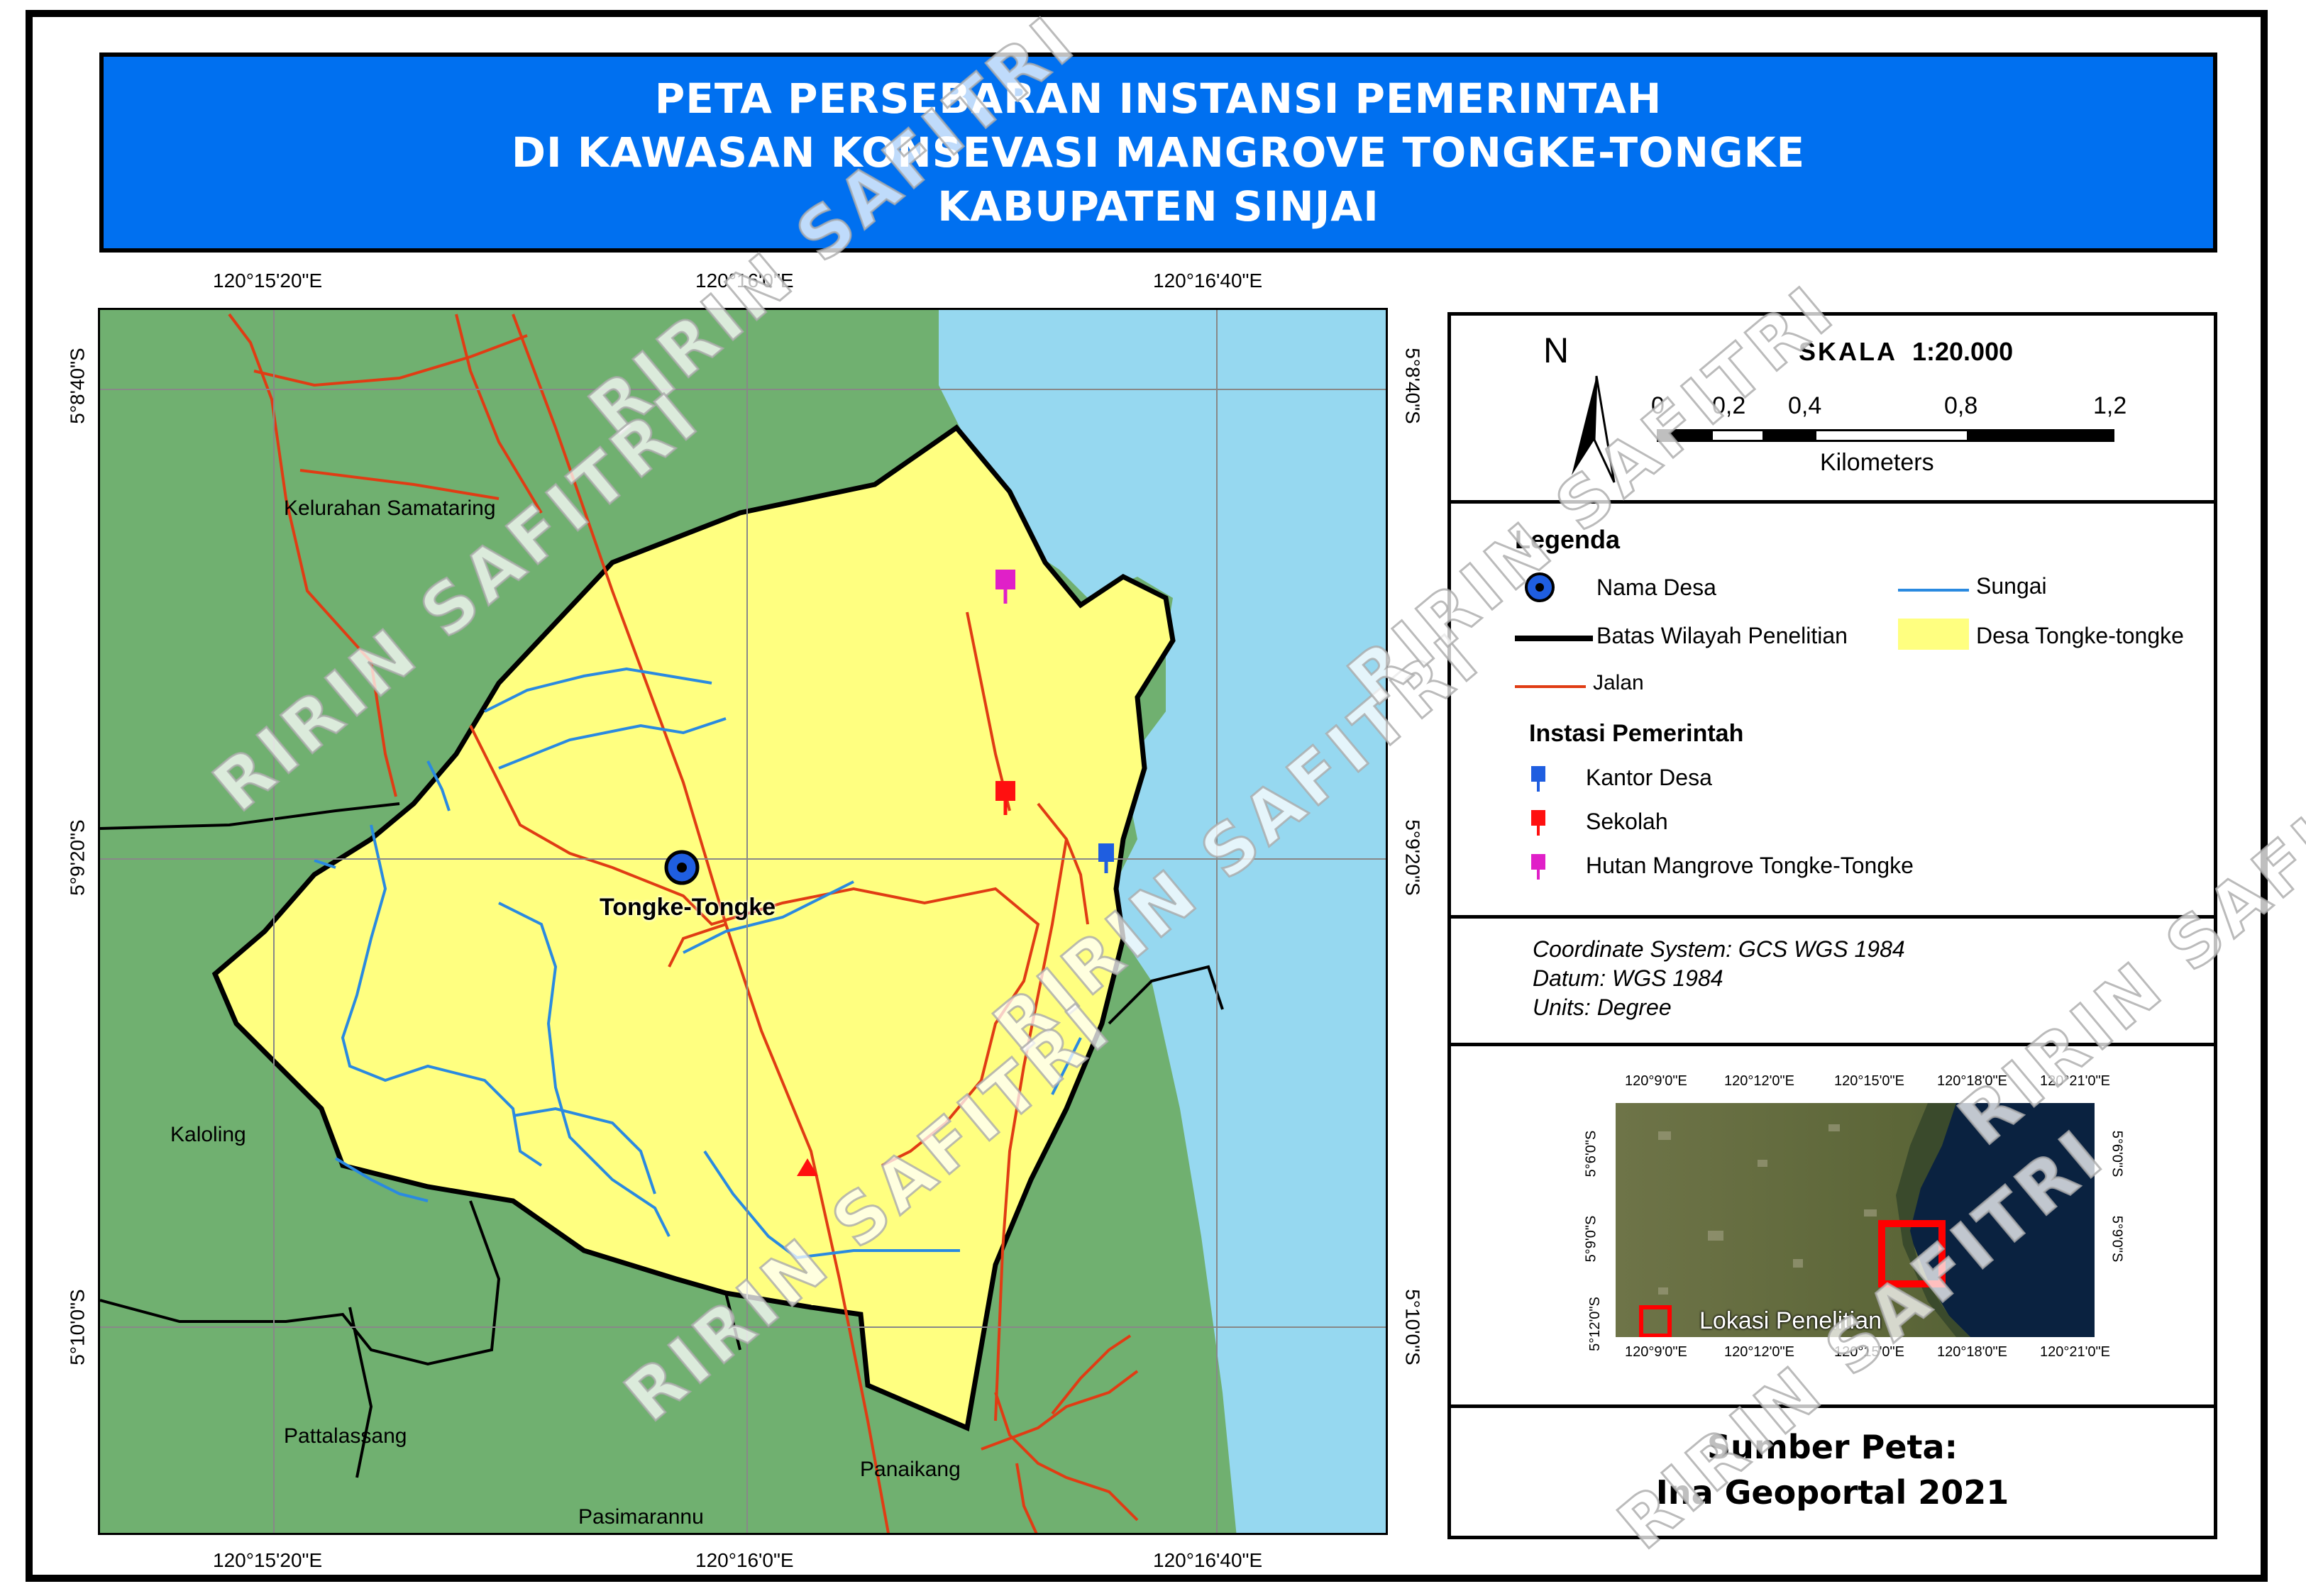 The image size is (2306, 1596). What do you see at coordinates (1719, 949) in the screenshot?
I see `coord-system: Coordinate System: GCS WGS 1984` at bounding box center [1719, 949].